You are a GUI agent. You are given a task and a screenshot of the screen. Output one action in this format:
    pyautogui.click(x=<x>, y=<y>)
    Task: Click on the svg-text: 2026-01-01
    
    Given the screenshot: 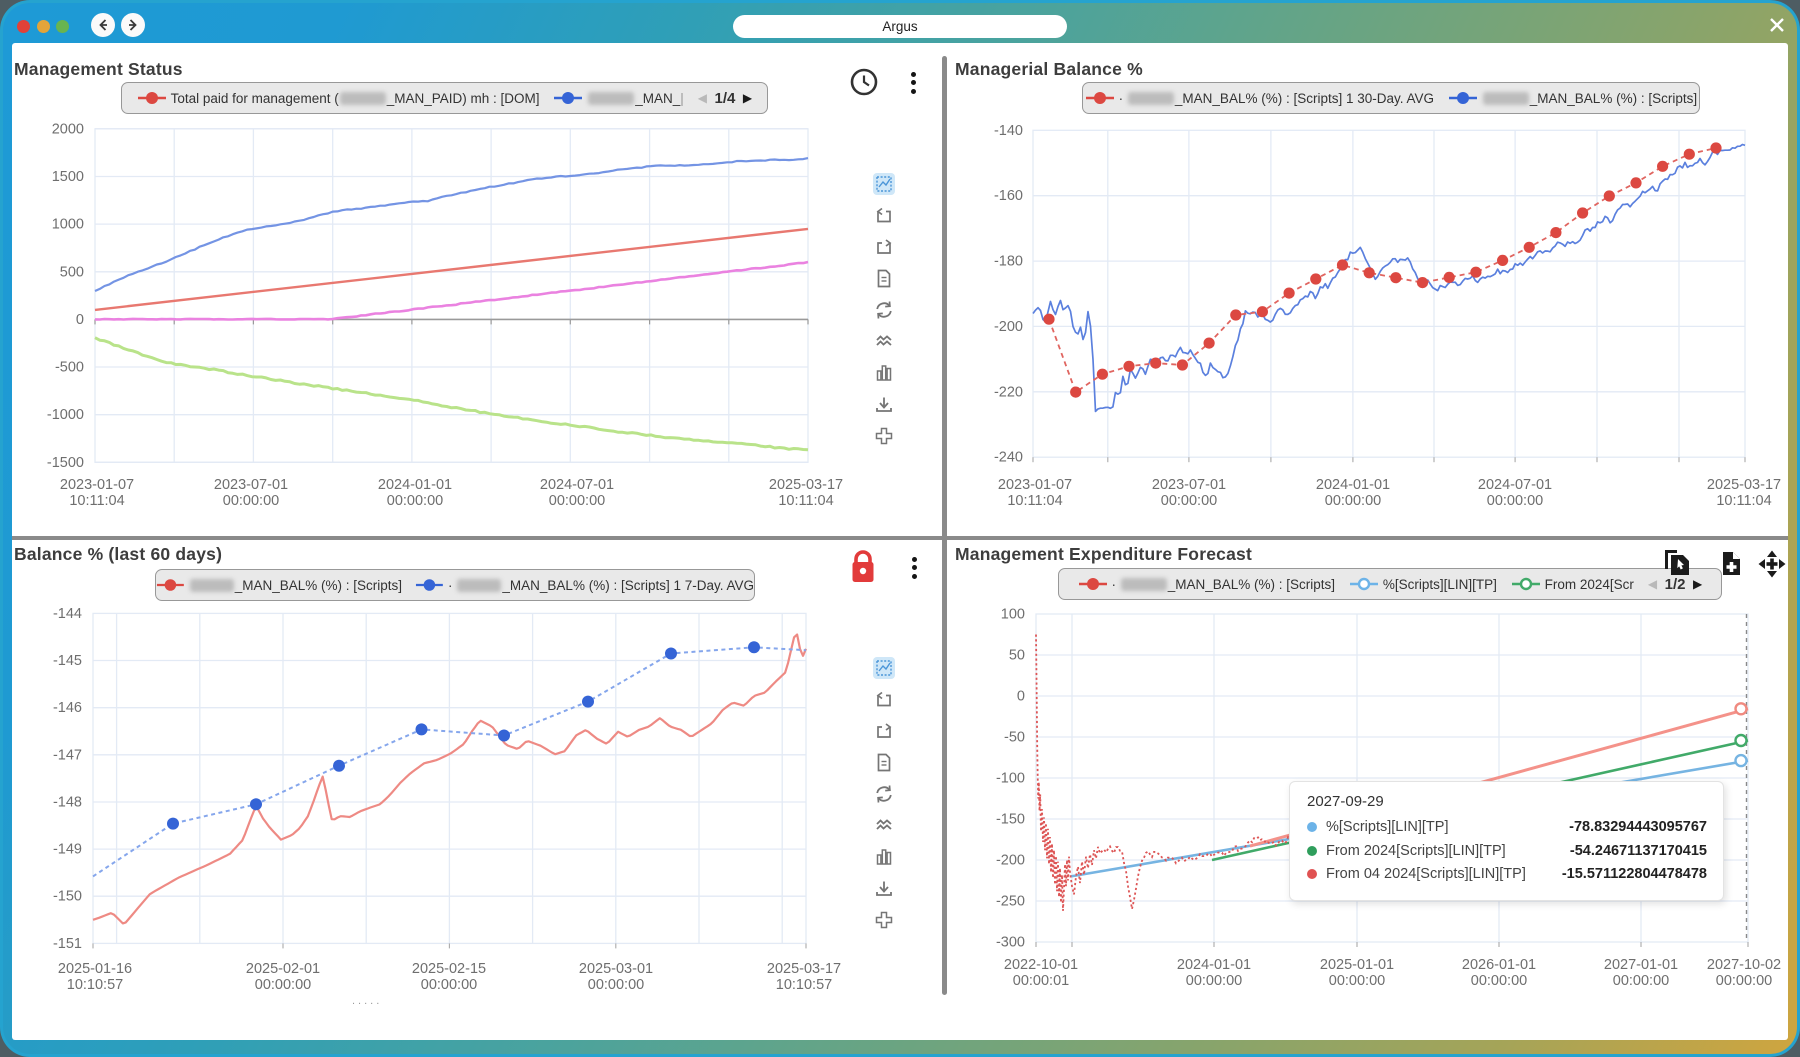 What is the action you would take?
    pyautogui.click(x=1499, y=965)
    